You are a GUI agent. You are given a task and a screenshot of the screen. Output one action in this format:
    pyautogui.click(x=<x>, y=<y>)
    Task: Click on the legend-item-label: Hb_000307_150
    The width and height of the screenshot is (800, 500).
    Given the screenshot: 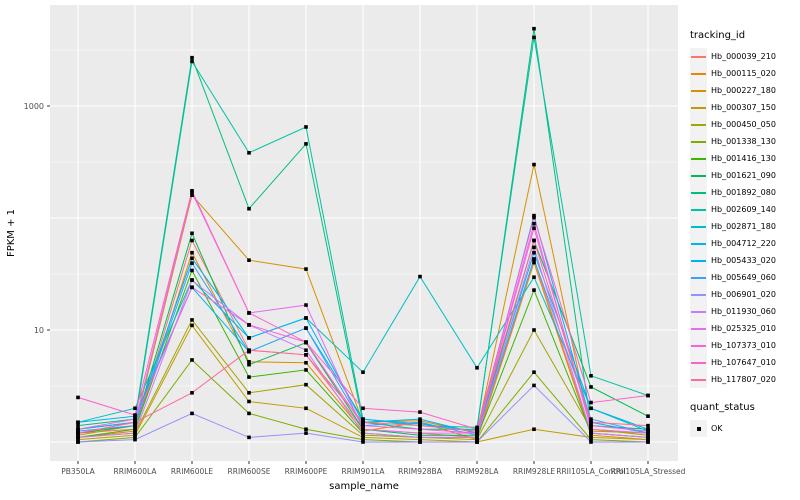 What is the action you would take?
    pyautogui.click(x=743, y=107)
    